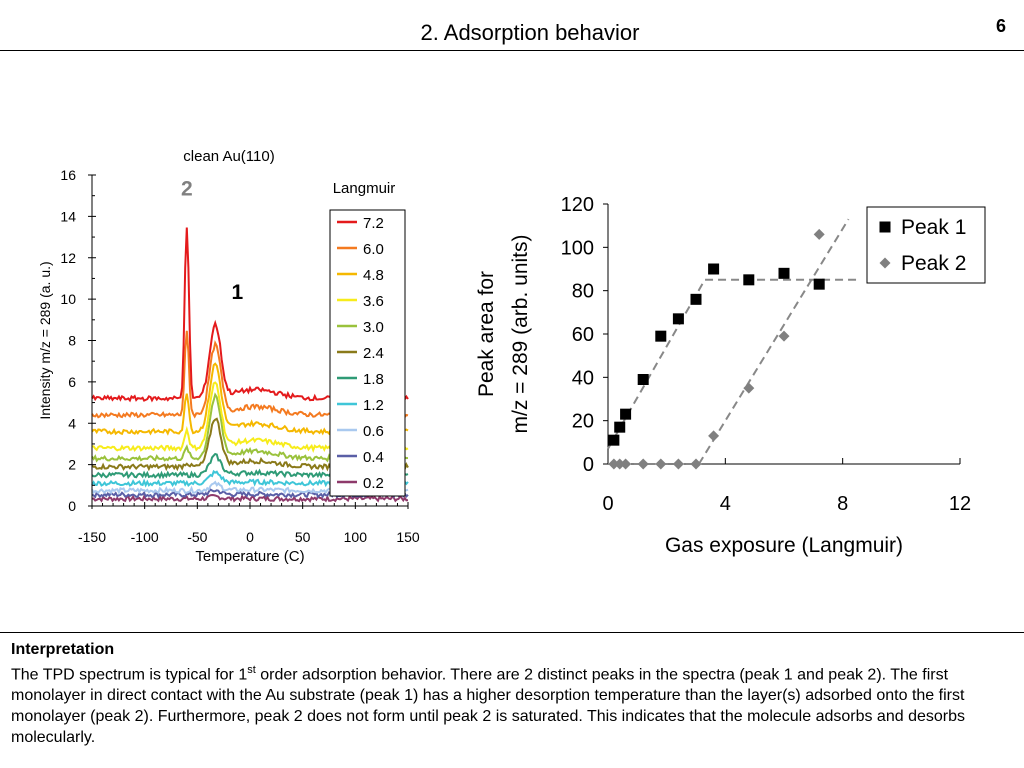 This screenshot has width=1024, height=768. I want to click on tpd-y-tick-label: 8, so click(72, 341).